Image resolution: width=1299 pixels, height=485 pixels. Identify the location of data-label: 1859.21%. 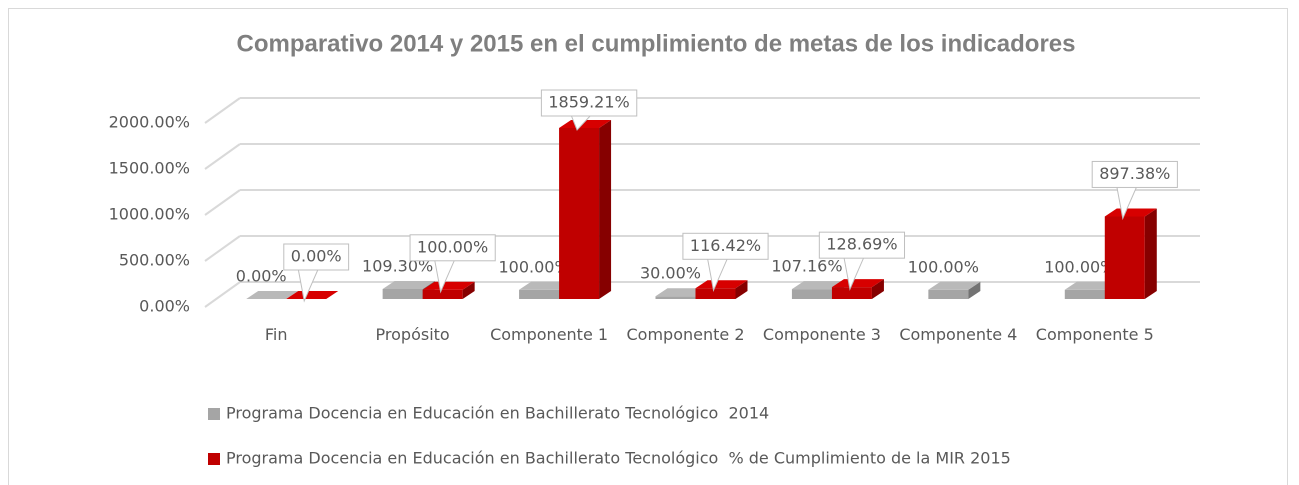
(588, 102).